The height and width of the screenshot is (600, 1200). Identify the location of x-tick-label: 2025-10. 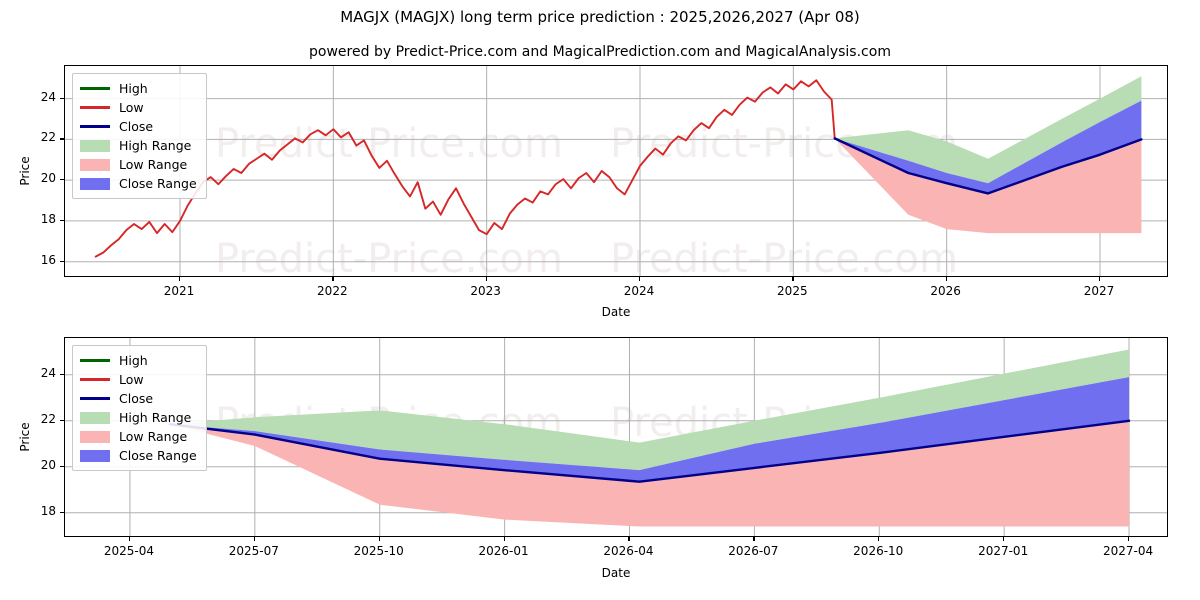
(378, 551).